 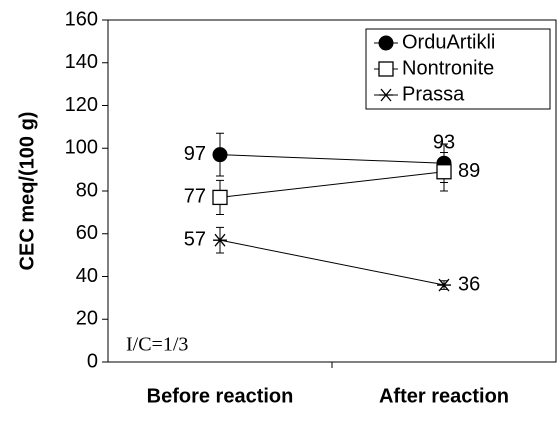 I want to click on y-tick-label: 140, so click(x=81, y=62).